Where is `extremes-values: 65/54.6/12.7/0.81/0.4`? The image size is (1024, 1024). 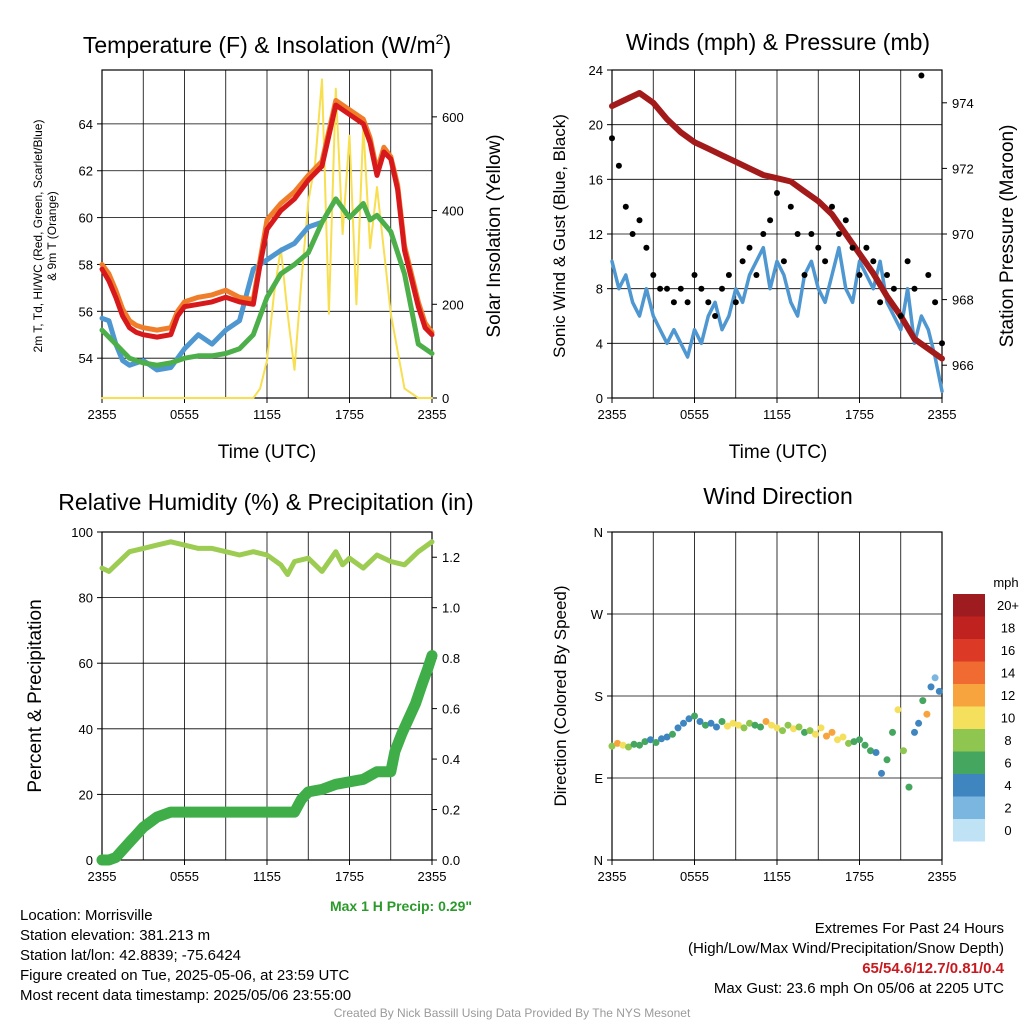 extremes-values: 65/54.6/12.7/0.81/0.4 is located at coordinates (933, 968).